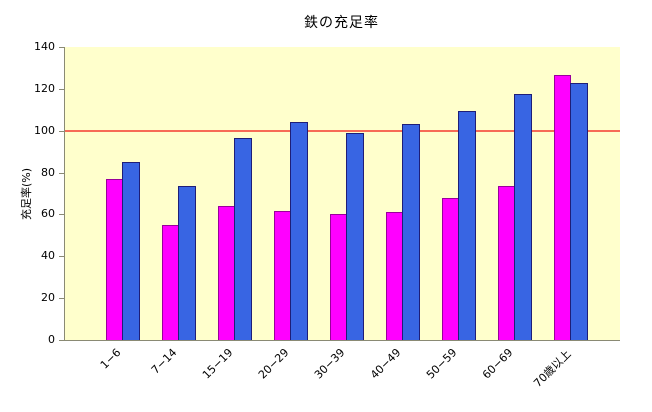  Describe the element at coordinates (498, 364) in the screenshot. I see `x-tick-label: 60−69` at that location.